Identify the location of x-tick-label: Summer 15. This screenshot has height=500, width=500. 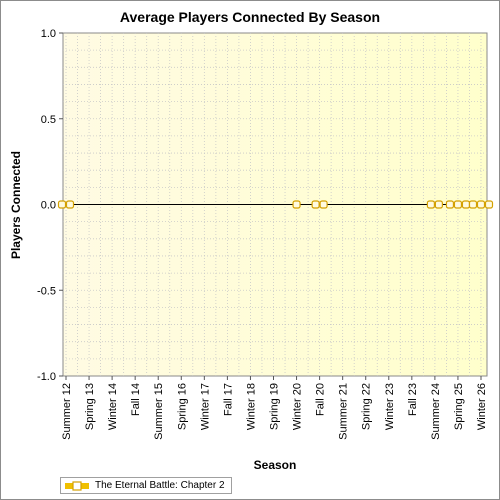
(159, 411).